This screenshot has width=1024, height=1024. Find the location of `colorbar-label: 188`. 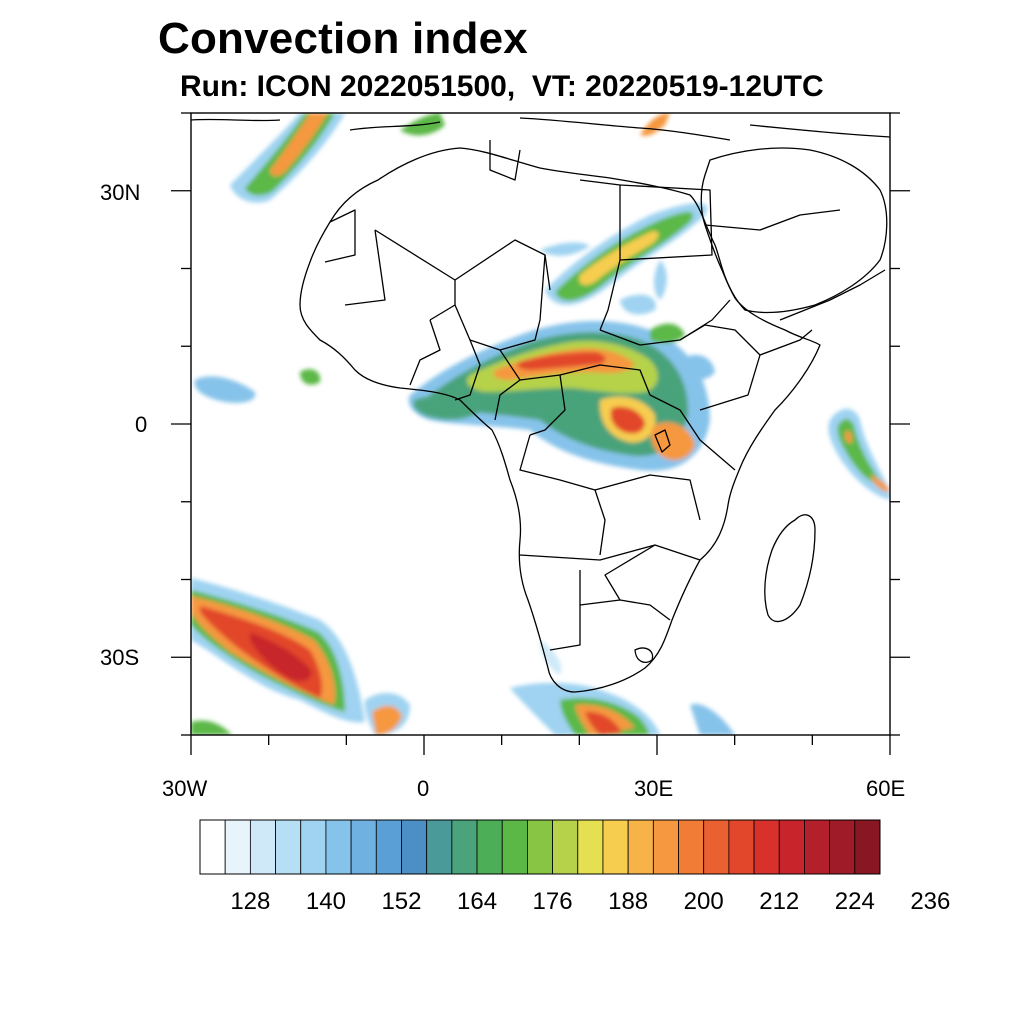

colorbar-label: 188 is located at coordinates (628, 901).